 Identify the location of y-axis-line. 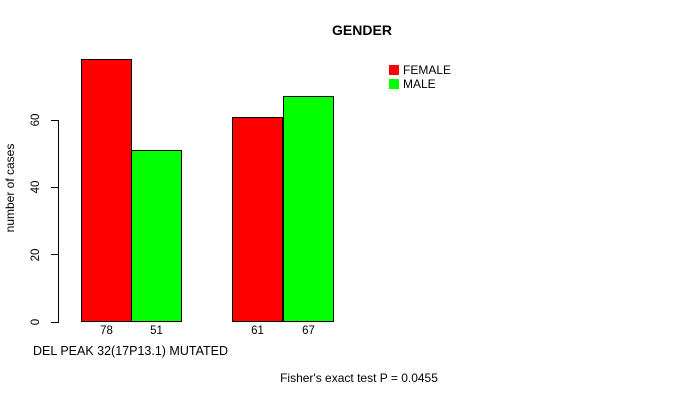
(58, 221).